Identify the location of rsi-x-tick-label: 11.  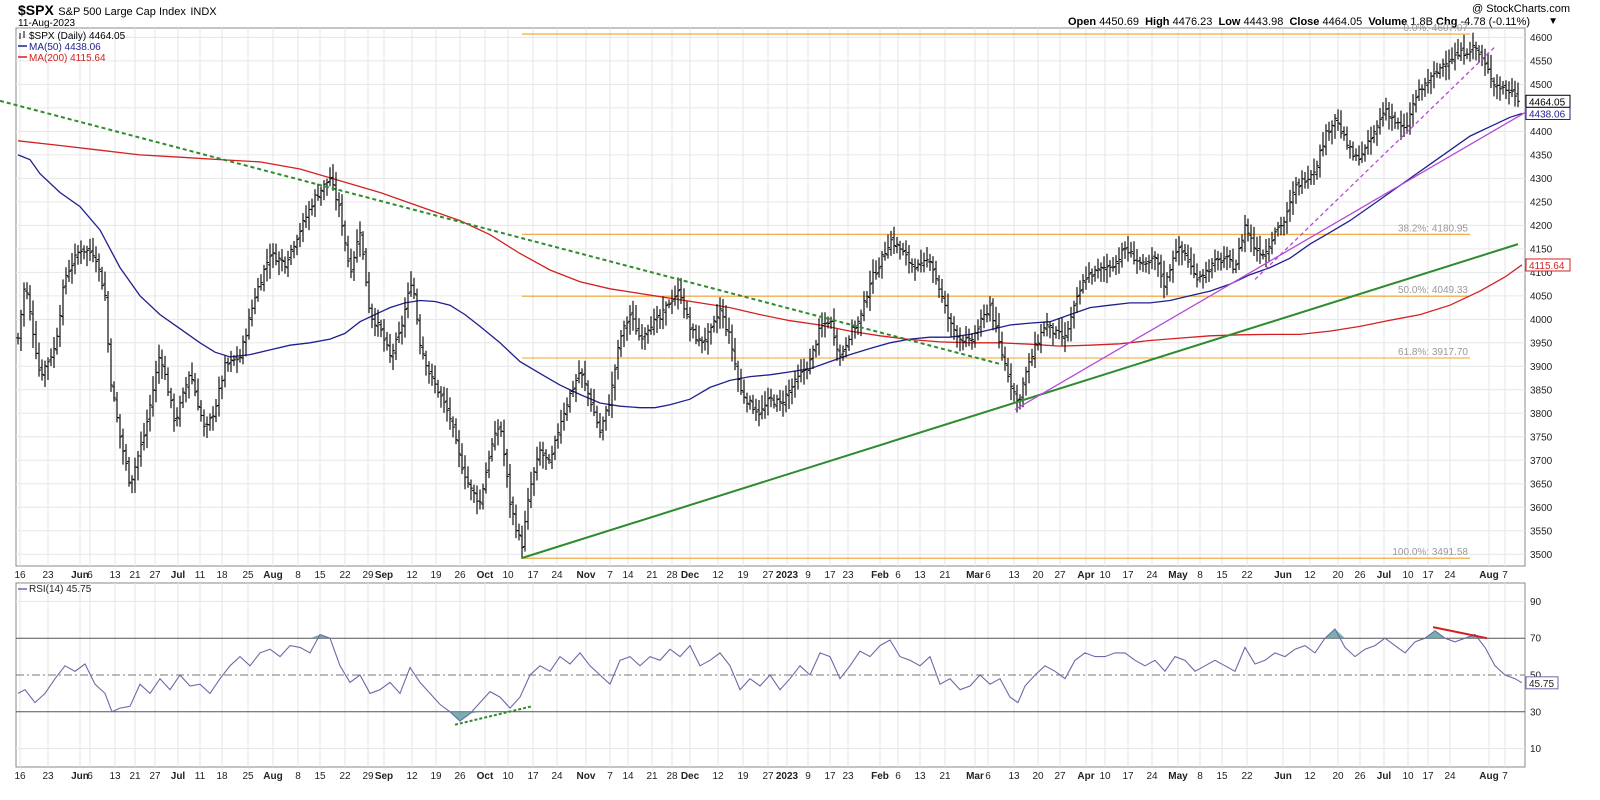
(200, 776).